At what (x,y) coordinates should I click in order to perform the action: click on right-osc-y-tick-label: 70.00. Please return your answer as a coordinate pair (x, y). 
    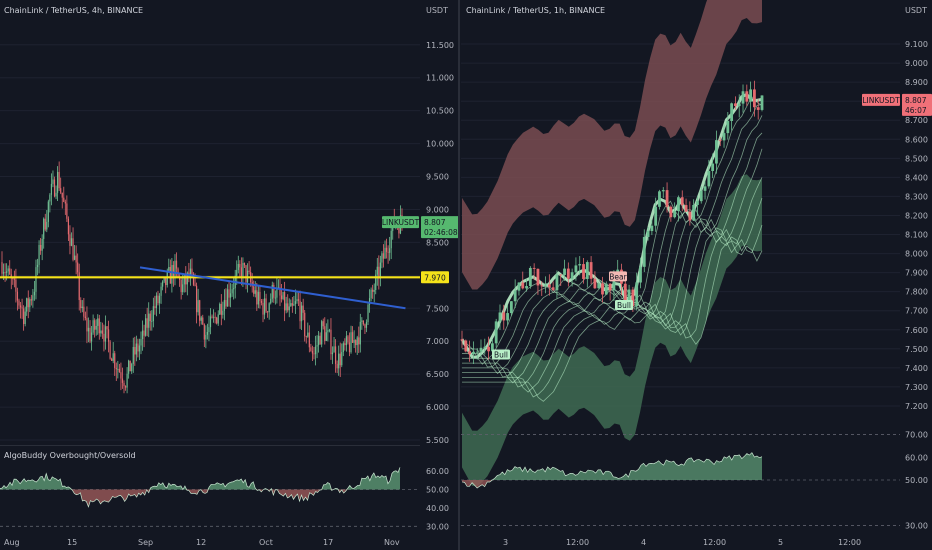
    Looking at the image, I should click on (916, 435).